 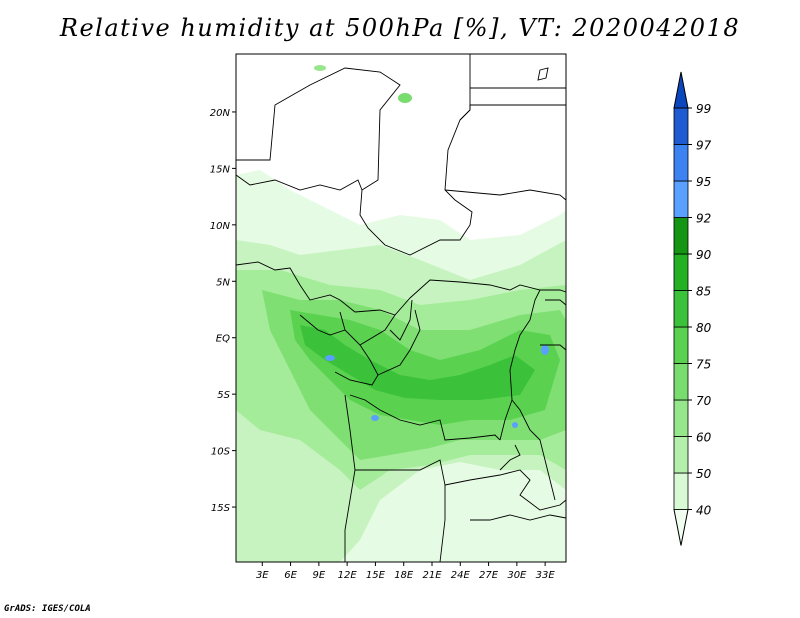 What do you see at coordinates (319, 575) in the screenshot?
I see `lon-tick-label: 9E` at bounding box center [319, 575].